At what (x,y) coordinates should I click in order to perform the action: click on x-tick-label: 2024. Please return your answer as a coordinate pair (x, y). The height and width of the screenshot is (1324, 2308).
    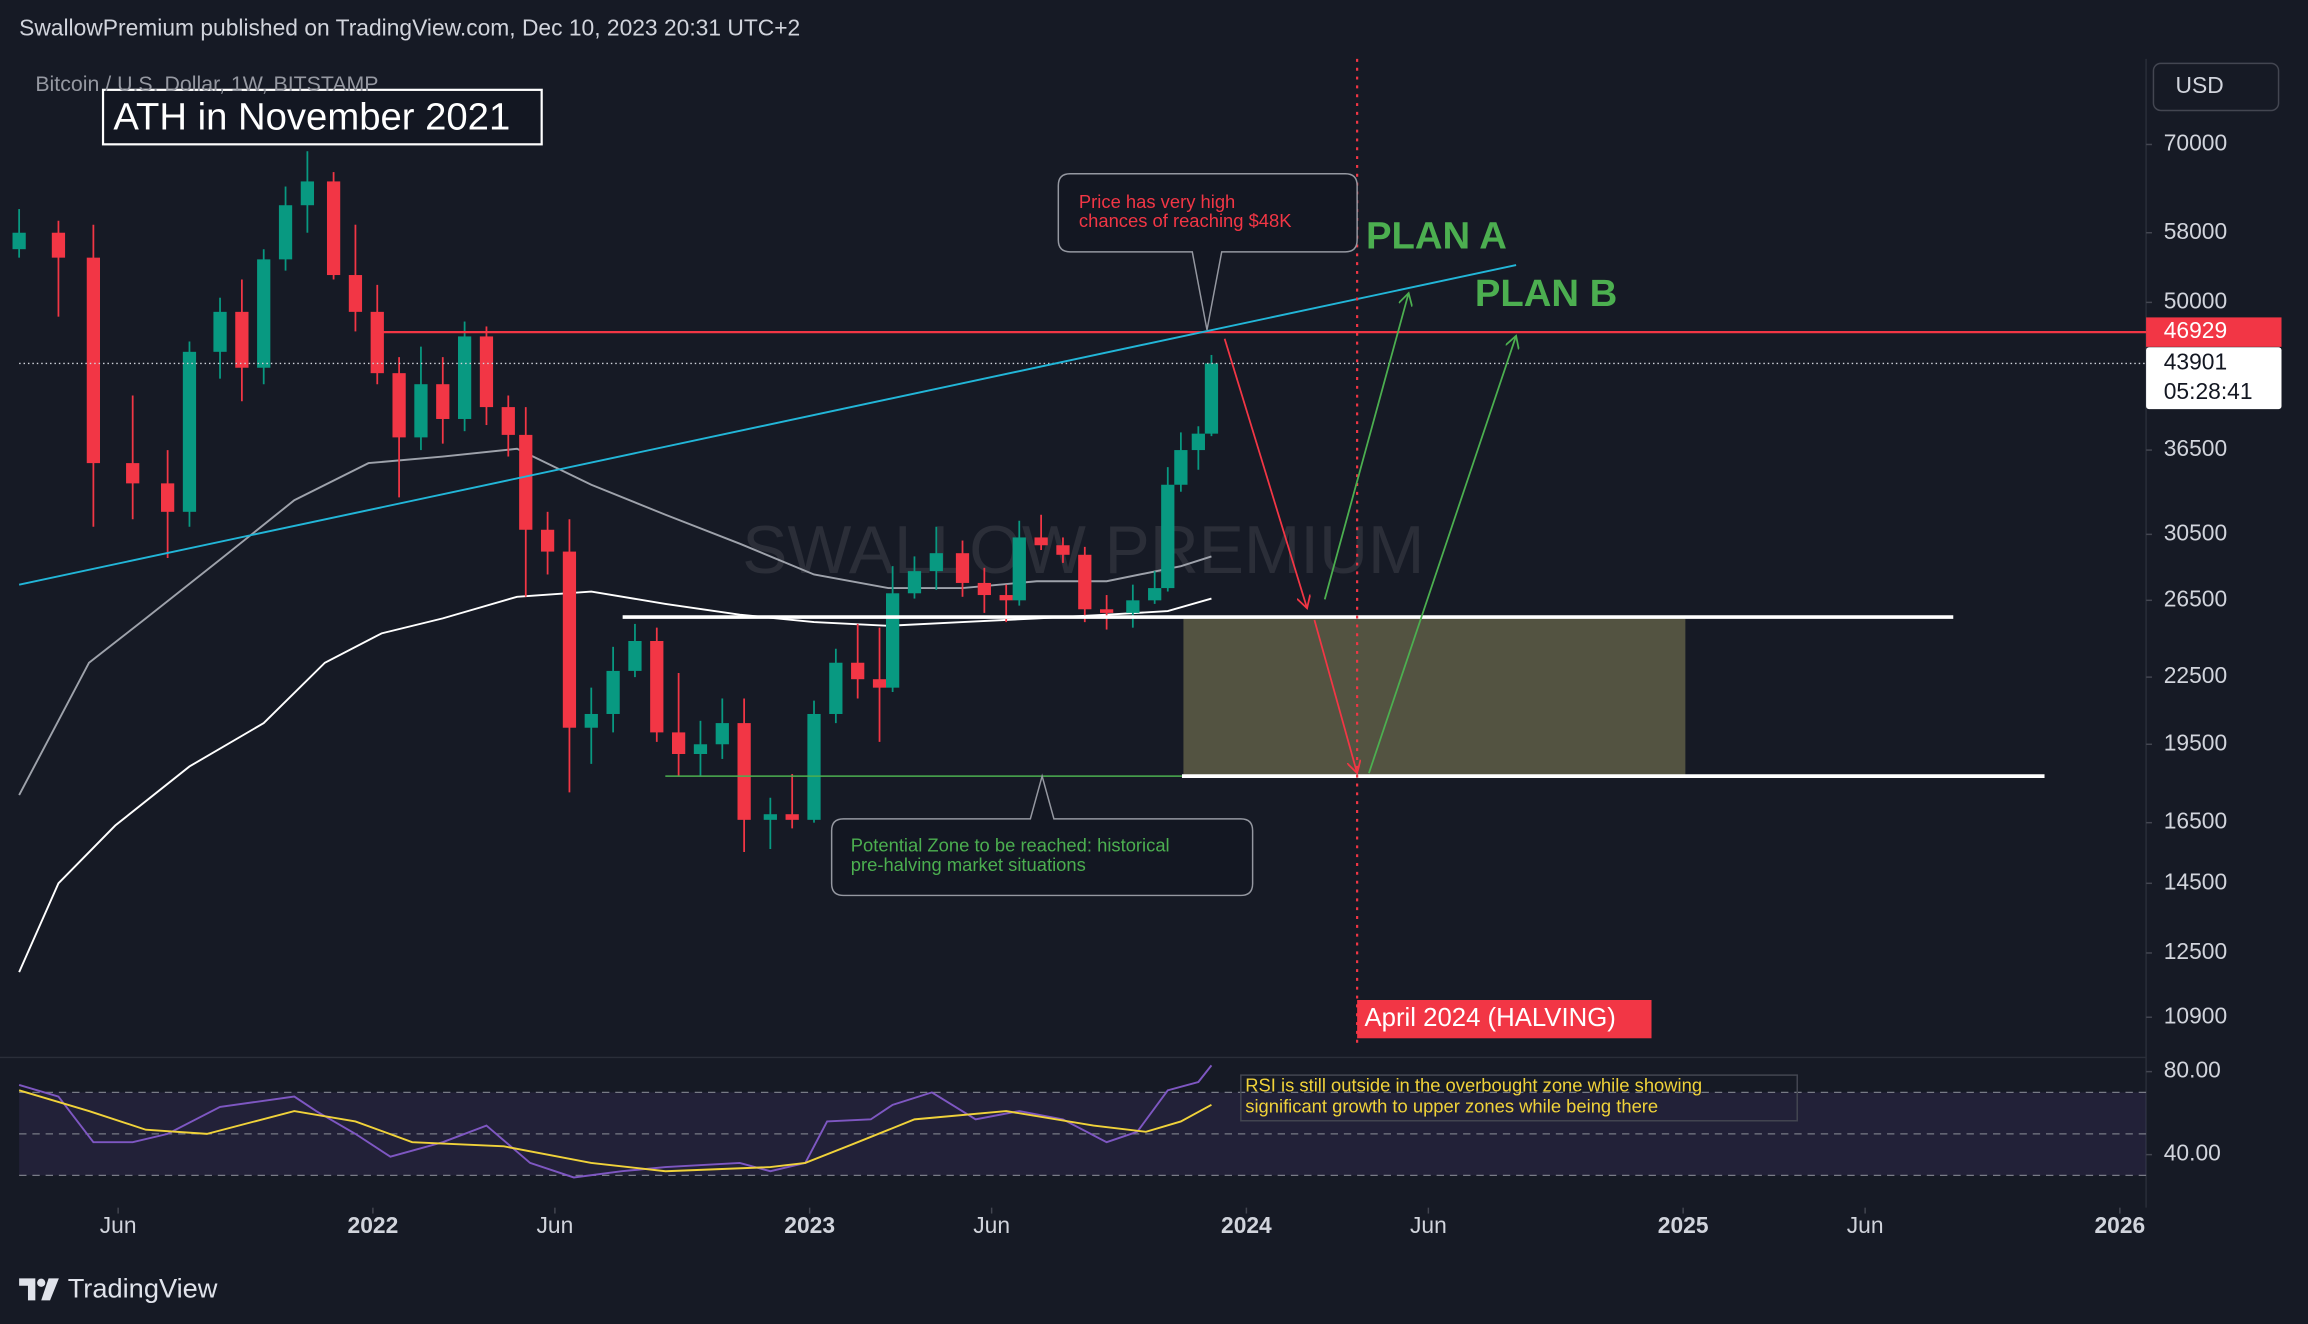
    Looking at the image, I should click on (1246, 1225).